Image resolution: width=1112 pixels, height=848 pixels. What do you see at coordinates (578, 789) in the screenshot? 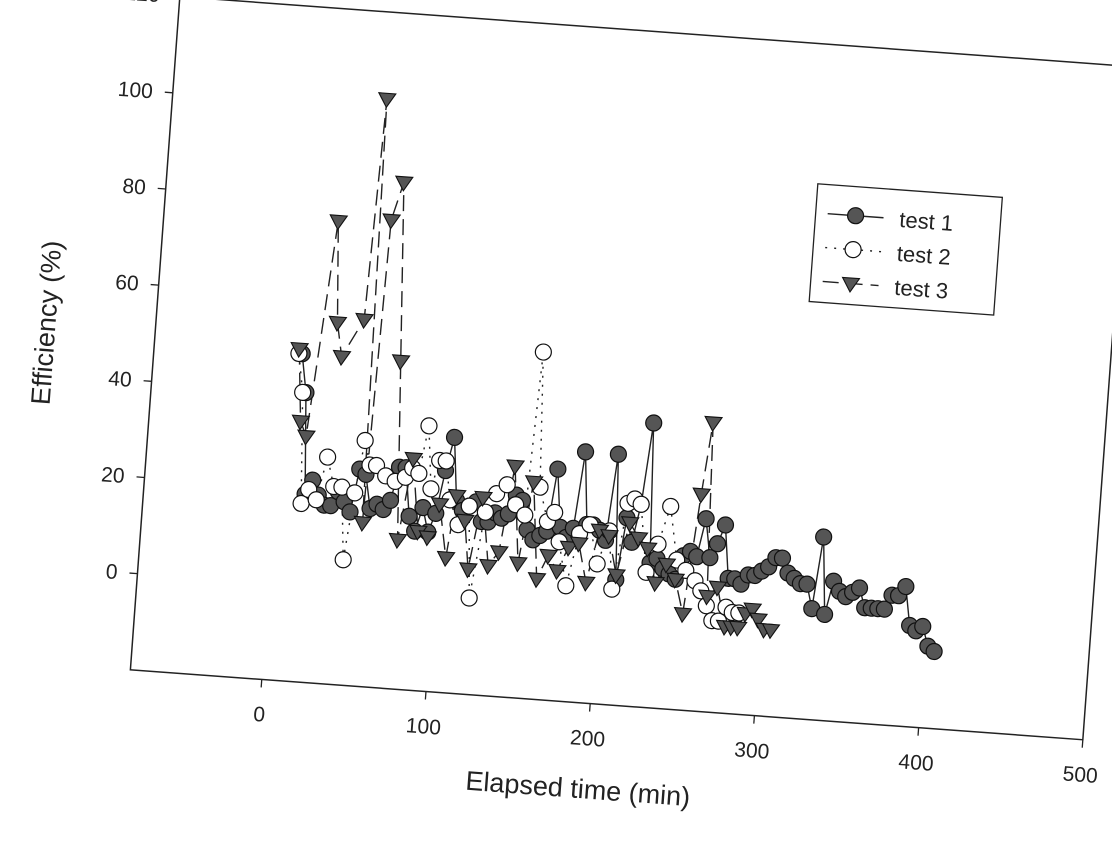
I see `x-axis-title: Elapsed time (min)` at bounding box center [578, 789].